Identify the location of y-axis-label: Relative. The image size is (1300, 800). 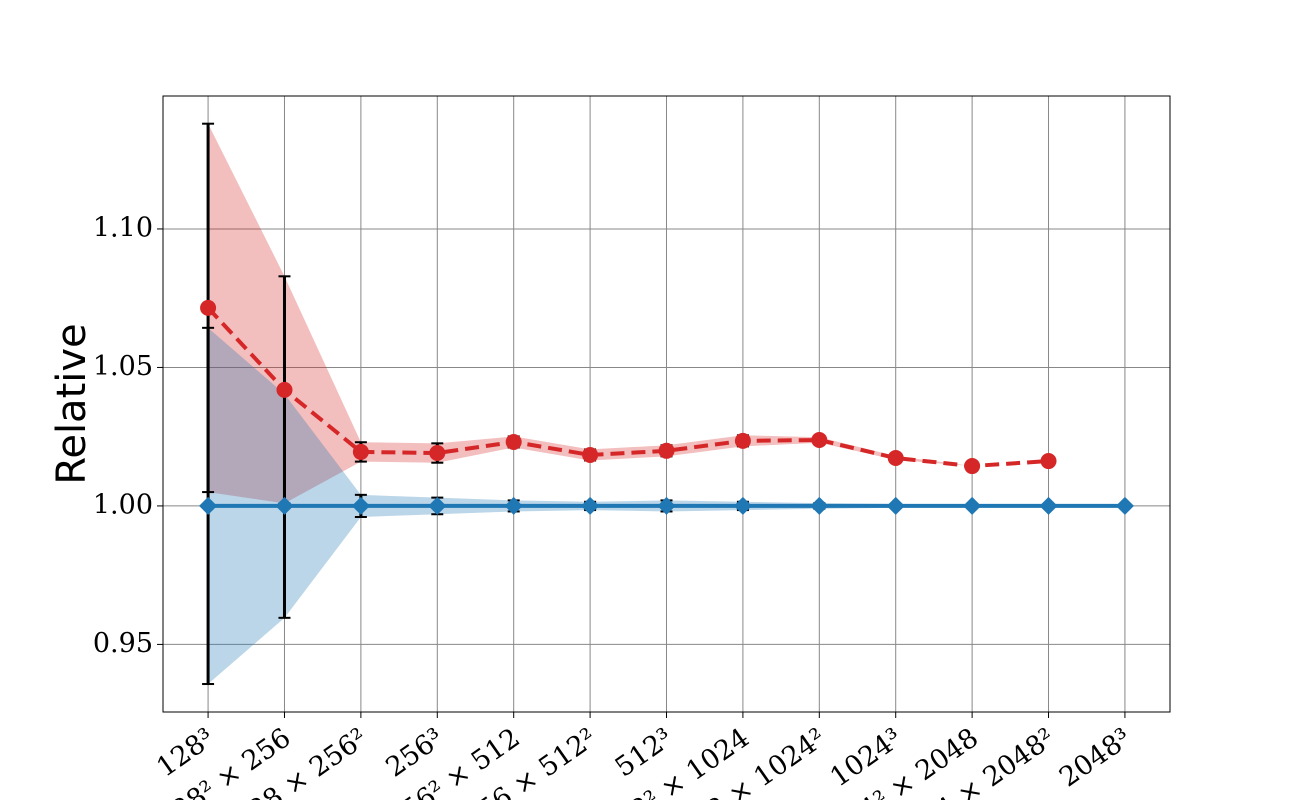
(72, 403).